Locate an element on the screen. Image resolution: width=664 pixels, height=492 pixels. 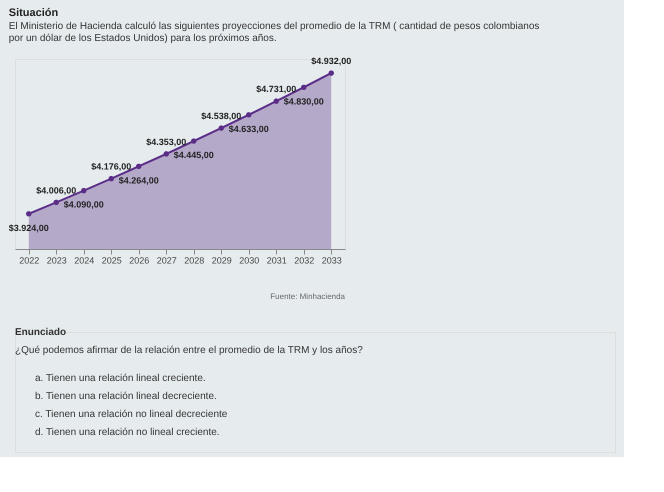
annotation: b. Tienen una relación lineal decreciente. is located at coordinates (126, 396).